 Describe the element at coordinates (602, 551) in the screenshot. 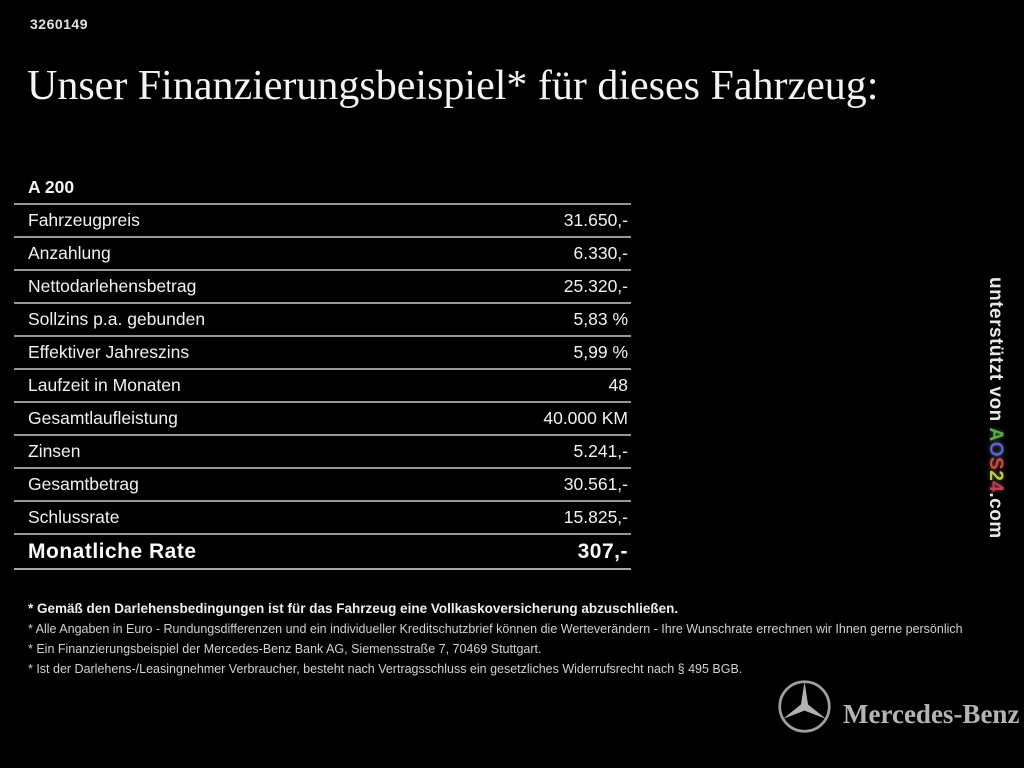

I see `total-value: 307,-` at that location.